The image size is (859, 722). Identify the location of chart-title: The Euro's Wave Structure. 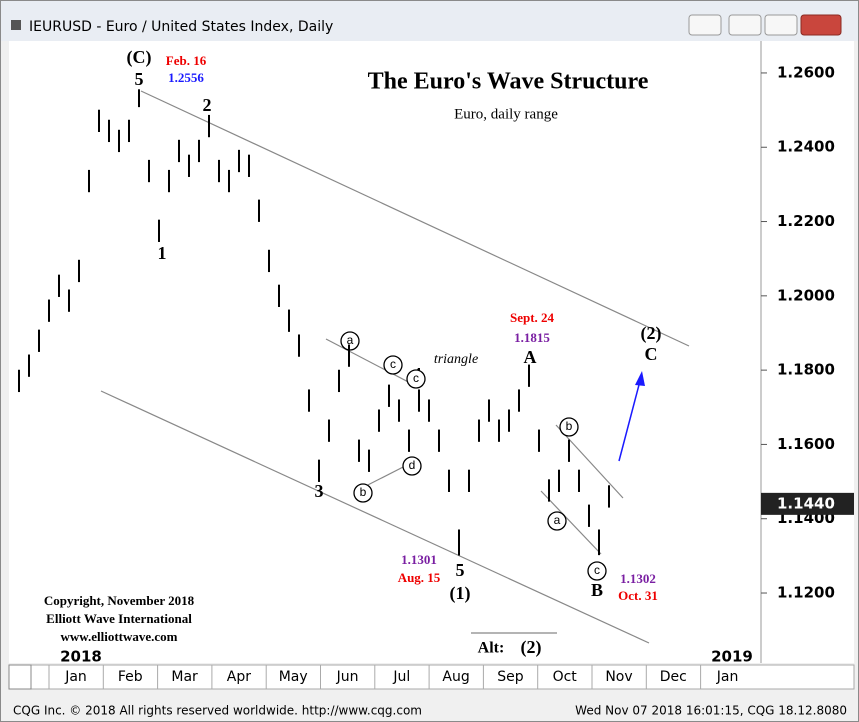
(508, 82).